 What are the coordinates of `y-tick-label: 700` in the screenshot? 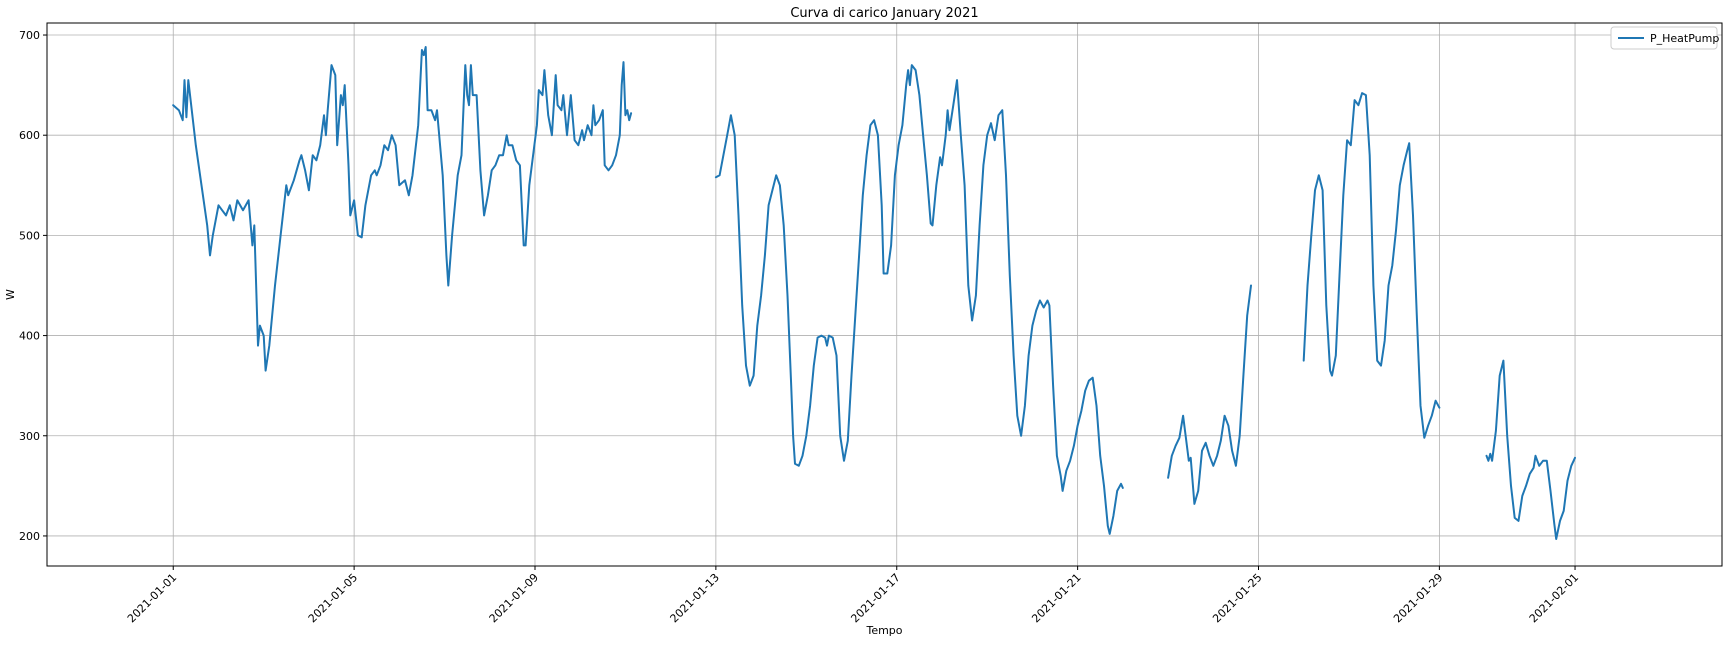 It's located at (29, 35).